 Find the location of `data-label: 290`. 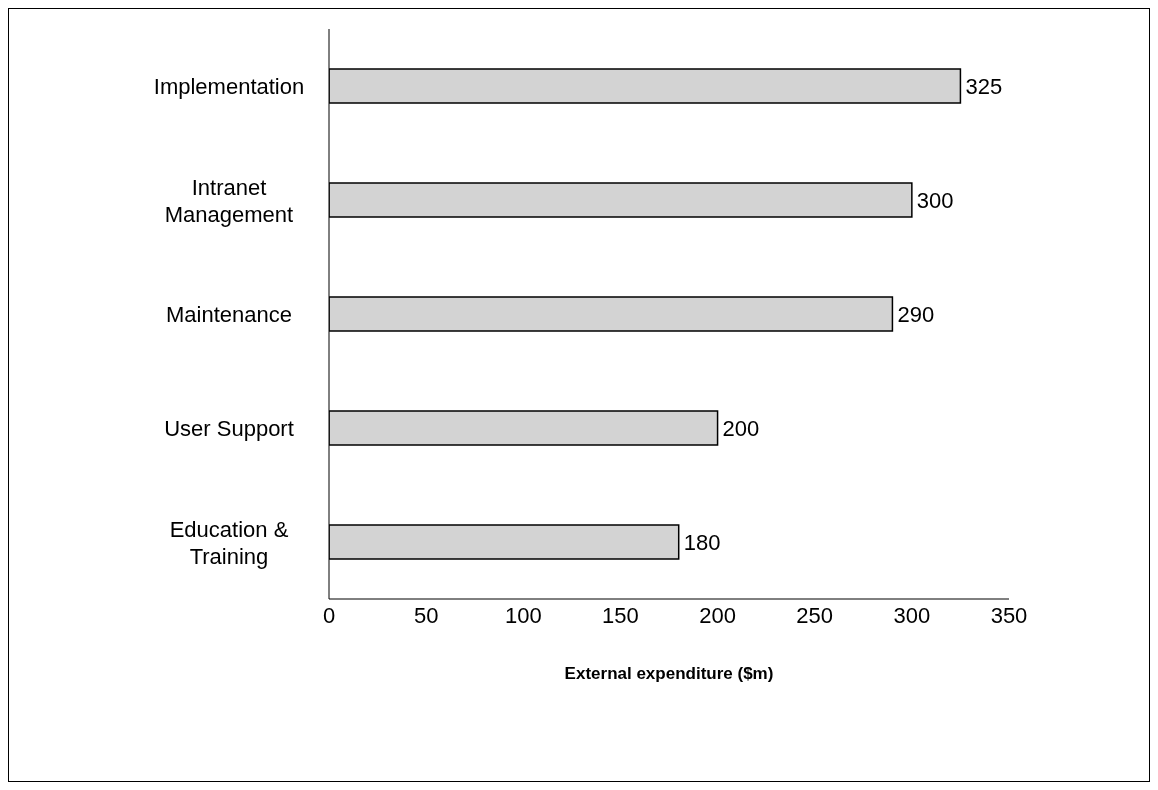

data-label: 290 is located at coordinates (916, 314).